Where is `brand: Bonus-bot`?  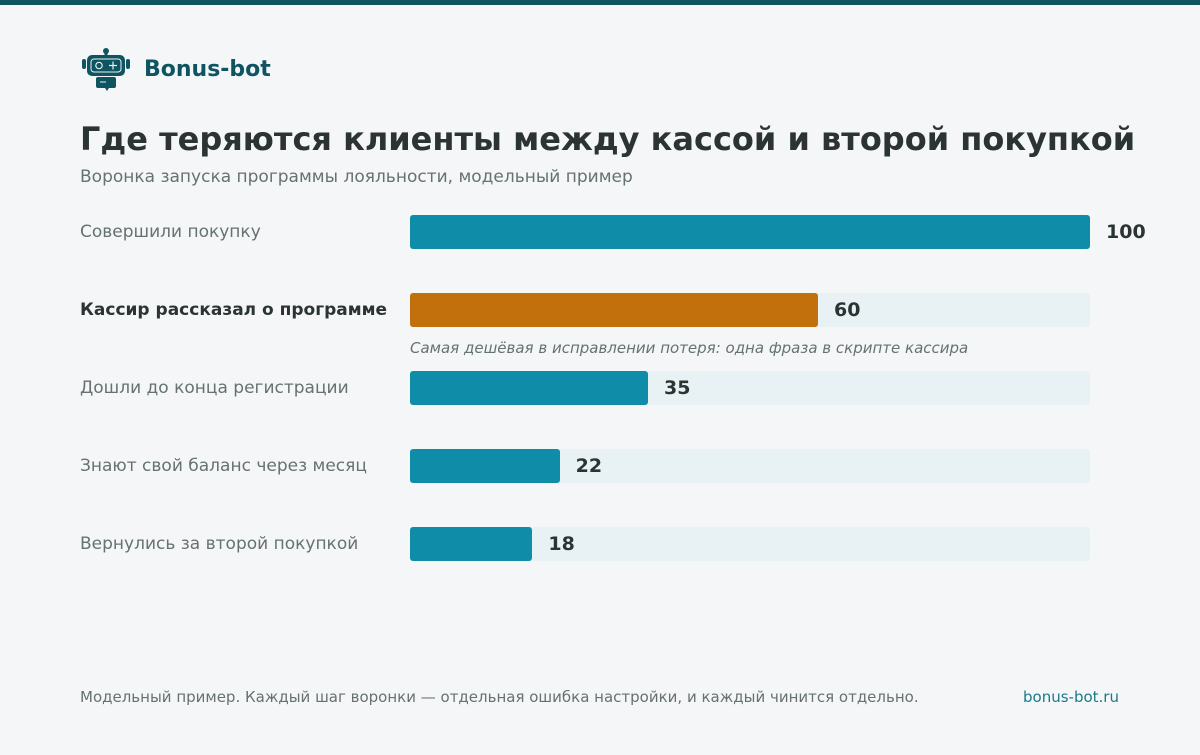 brand: Bonus-bot is located at coordinates (175, 69).